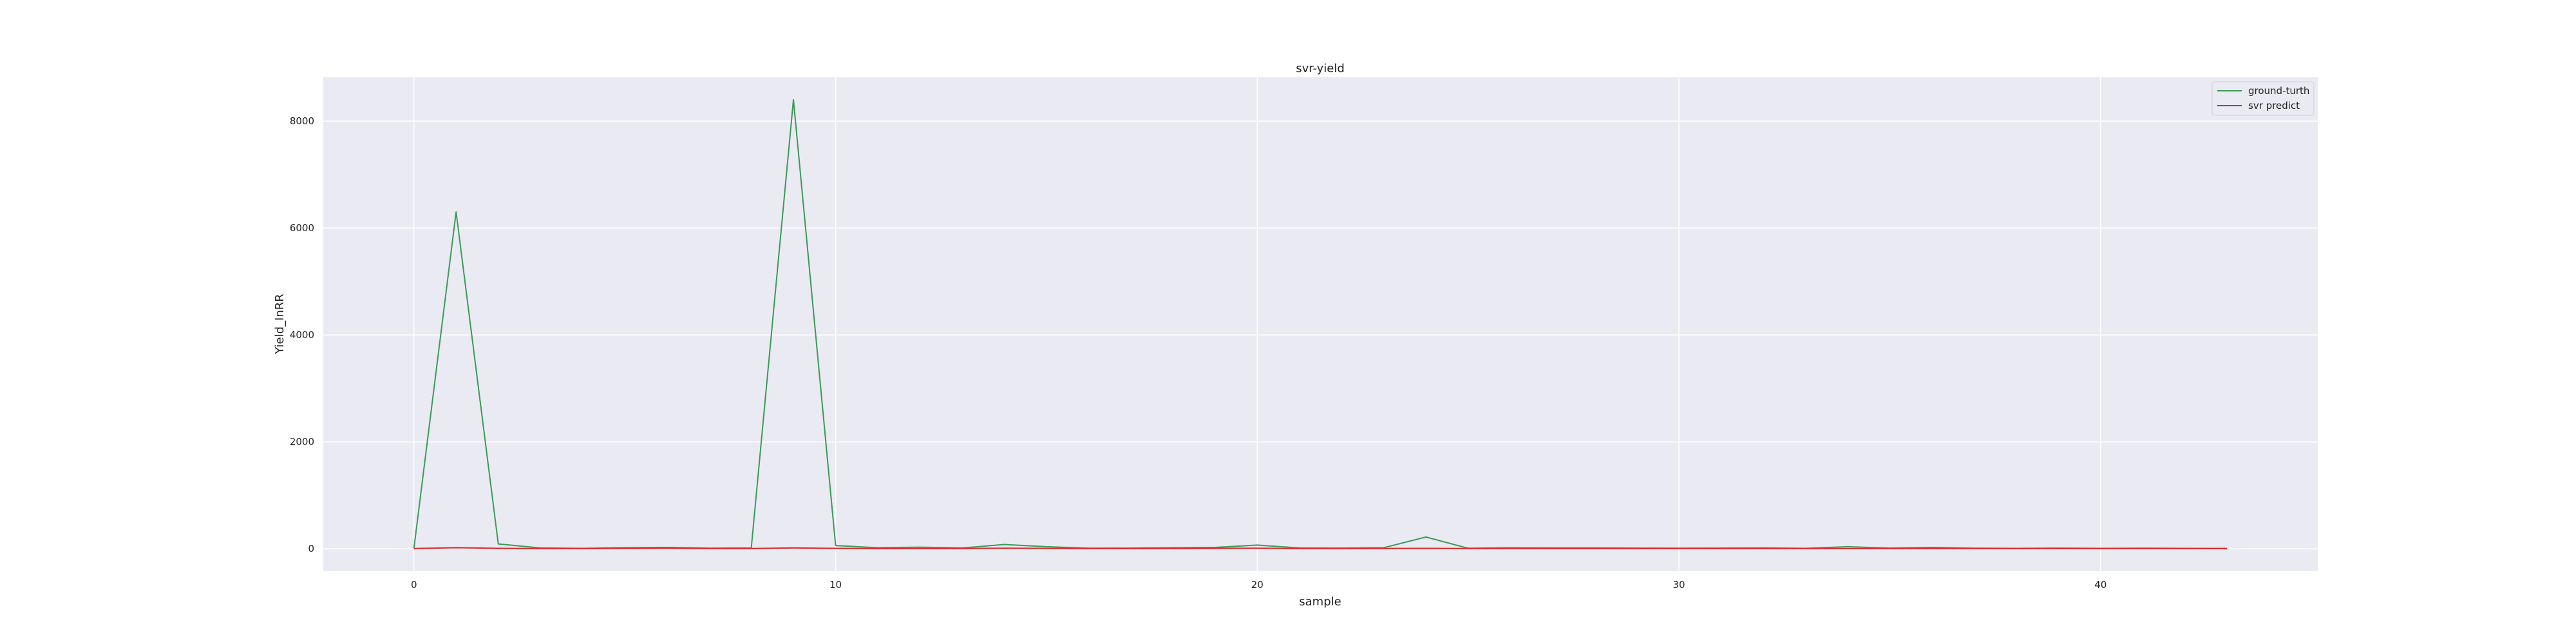 The height and width of the screenshot is (644, 2576). What do you see at coordinates (2278, 91) in the screenshot?
I see `legend-label-ground-turth: ground-turth` at bounding box center [2278, 91].